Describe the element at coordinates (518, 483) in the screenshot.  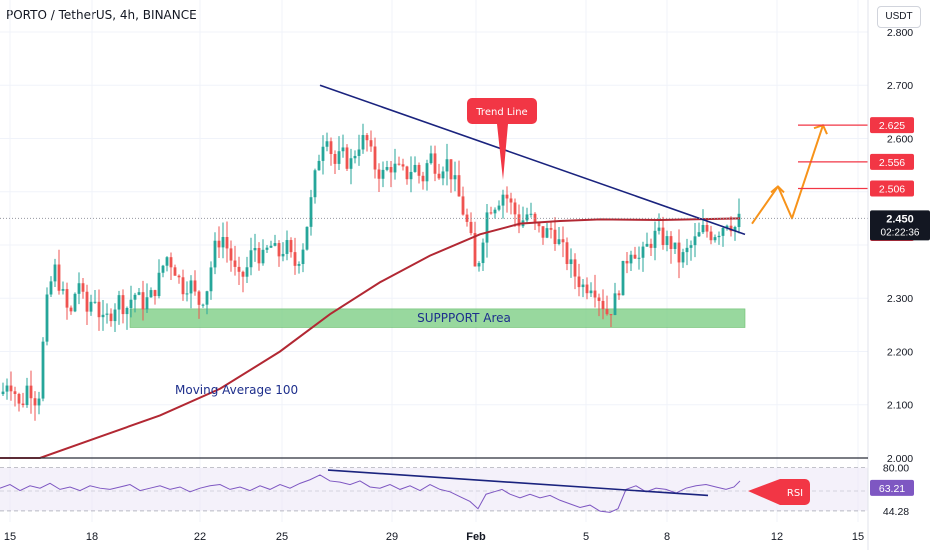
I see `rsi-divergence-line` at that location.